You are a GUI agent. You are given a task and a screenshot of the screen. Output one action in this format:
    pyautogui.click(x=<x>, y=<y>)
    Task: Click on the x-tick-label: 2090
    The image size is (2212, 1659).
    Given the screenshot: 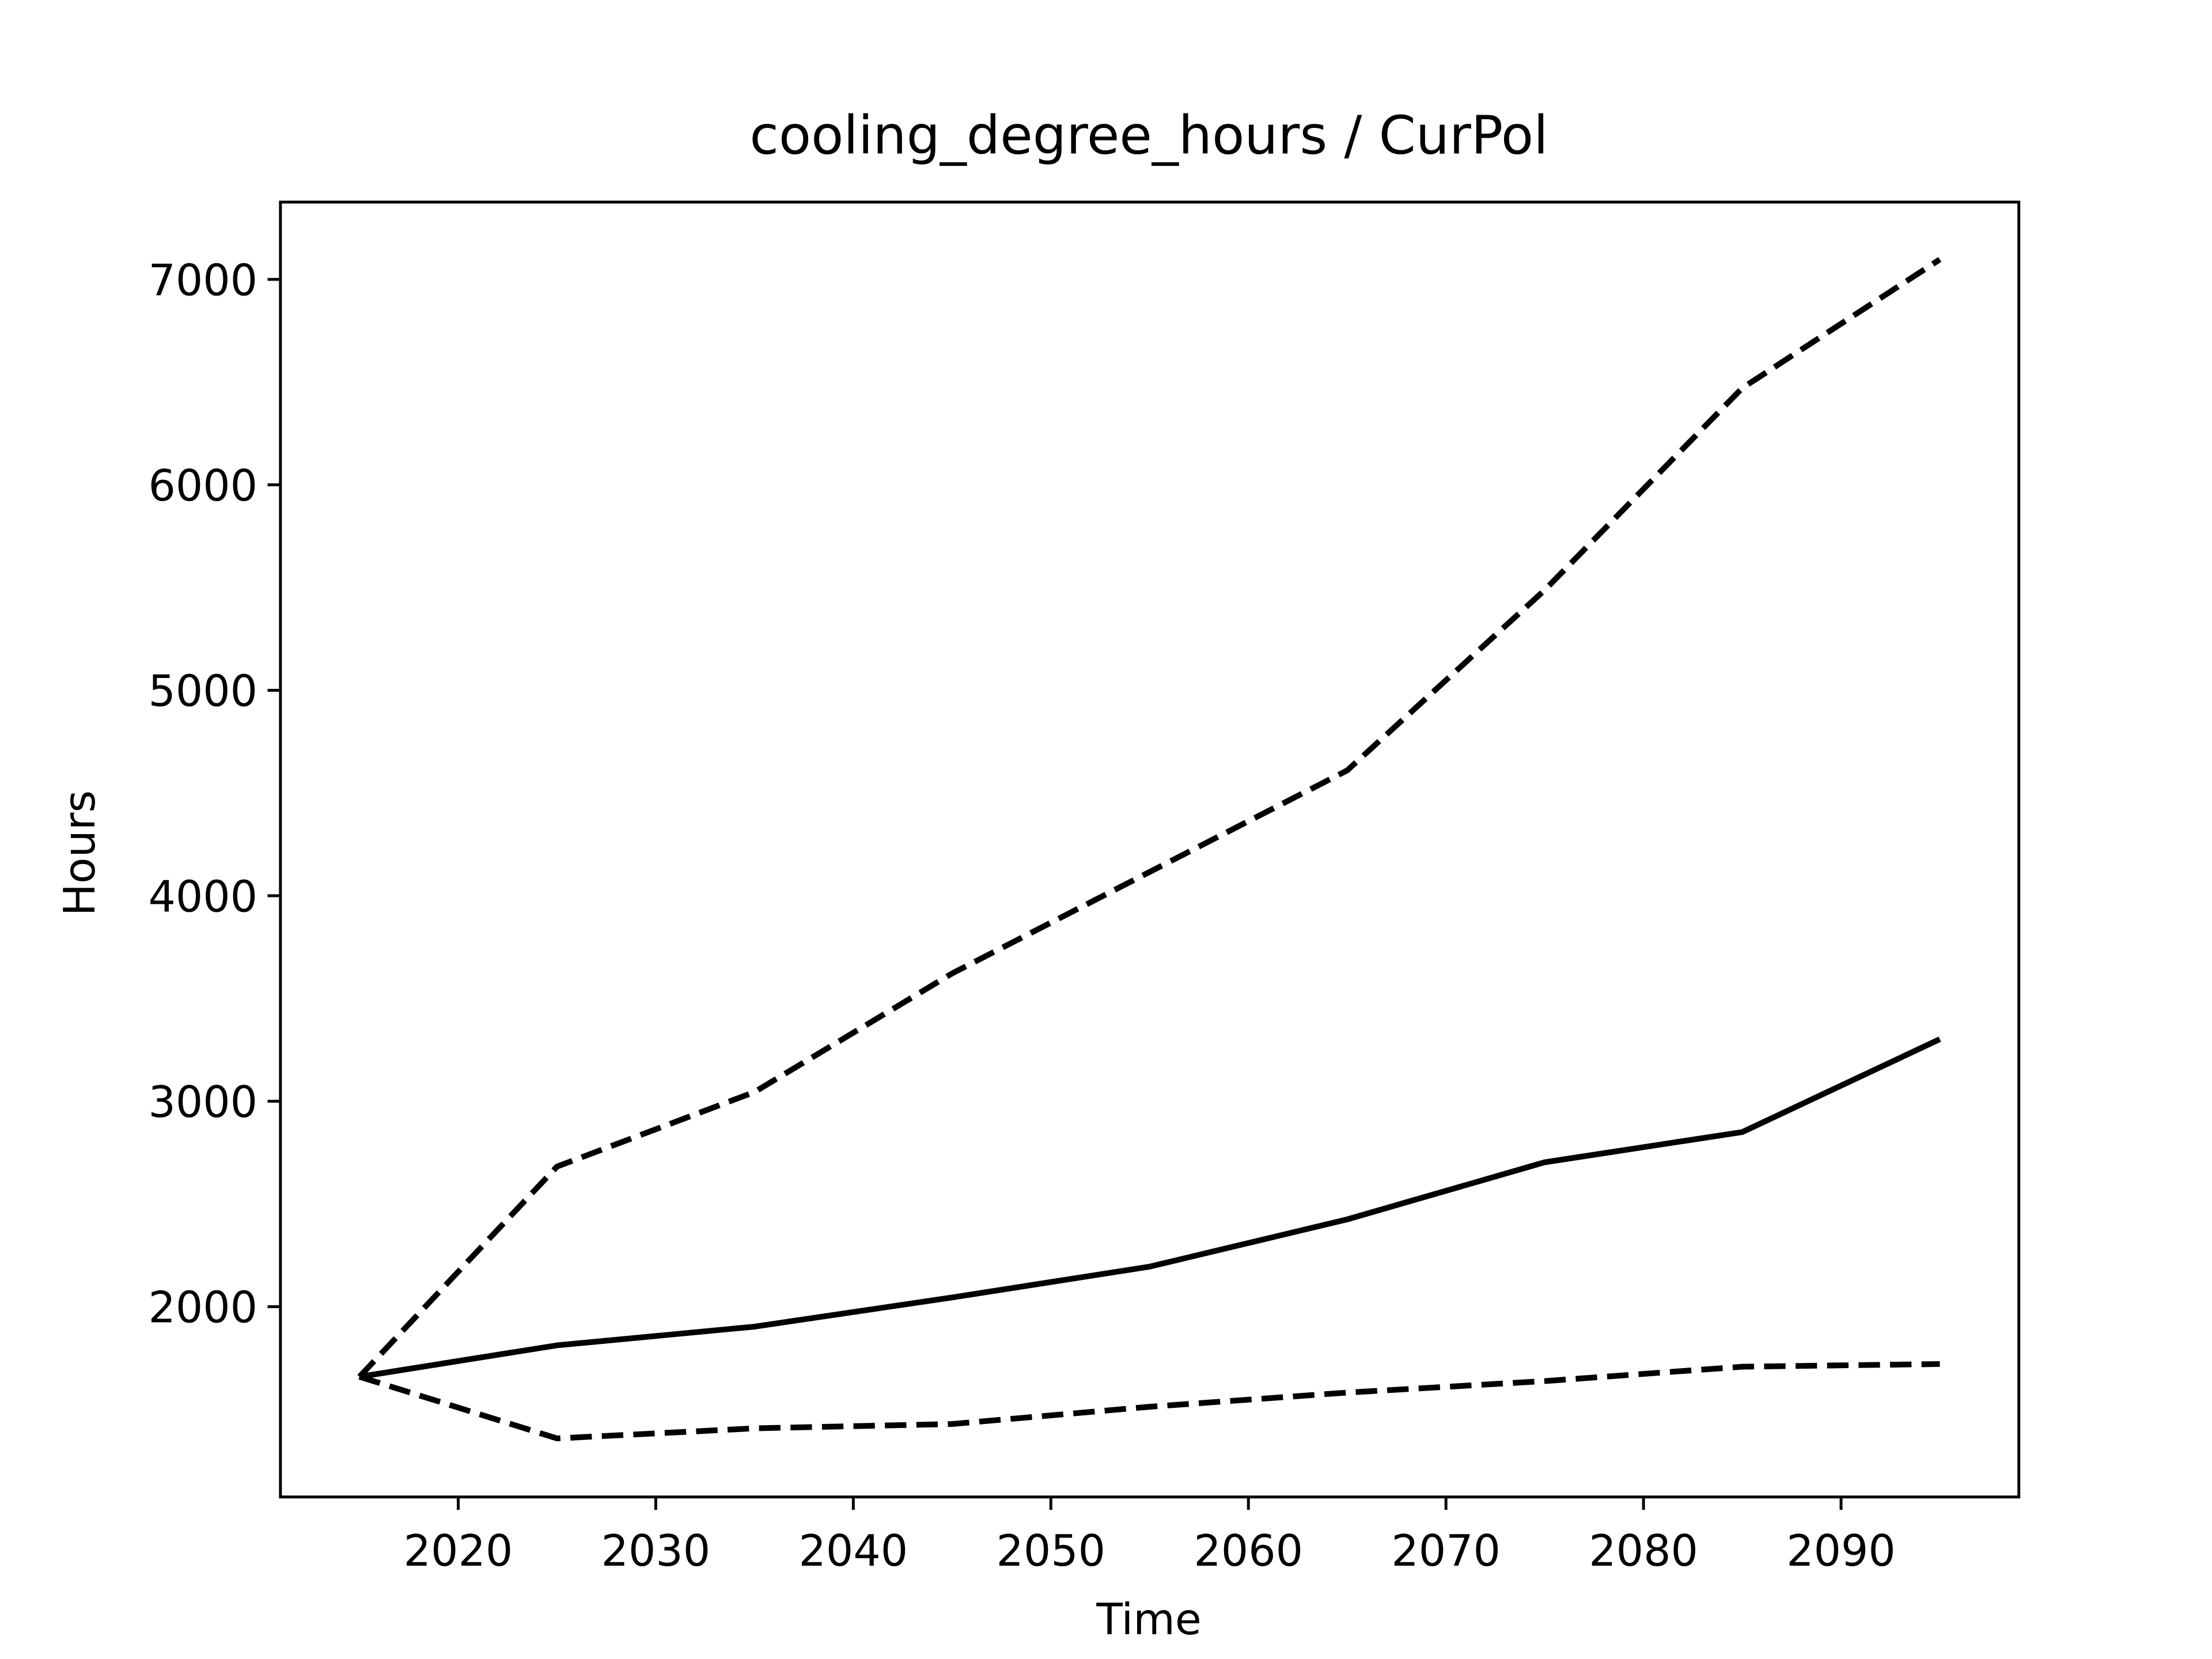 What is the action you would take?
    pyautogui.click(x=1841, y=1551)
    